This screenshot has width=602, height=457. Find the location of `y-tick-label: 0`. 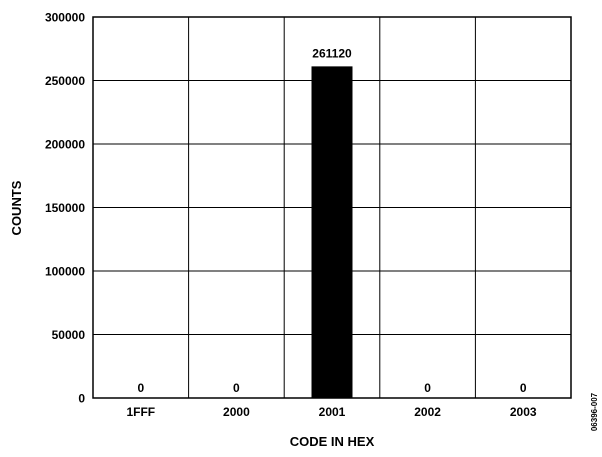

y-tick-label: 0 is located at coordinates (81, 399).